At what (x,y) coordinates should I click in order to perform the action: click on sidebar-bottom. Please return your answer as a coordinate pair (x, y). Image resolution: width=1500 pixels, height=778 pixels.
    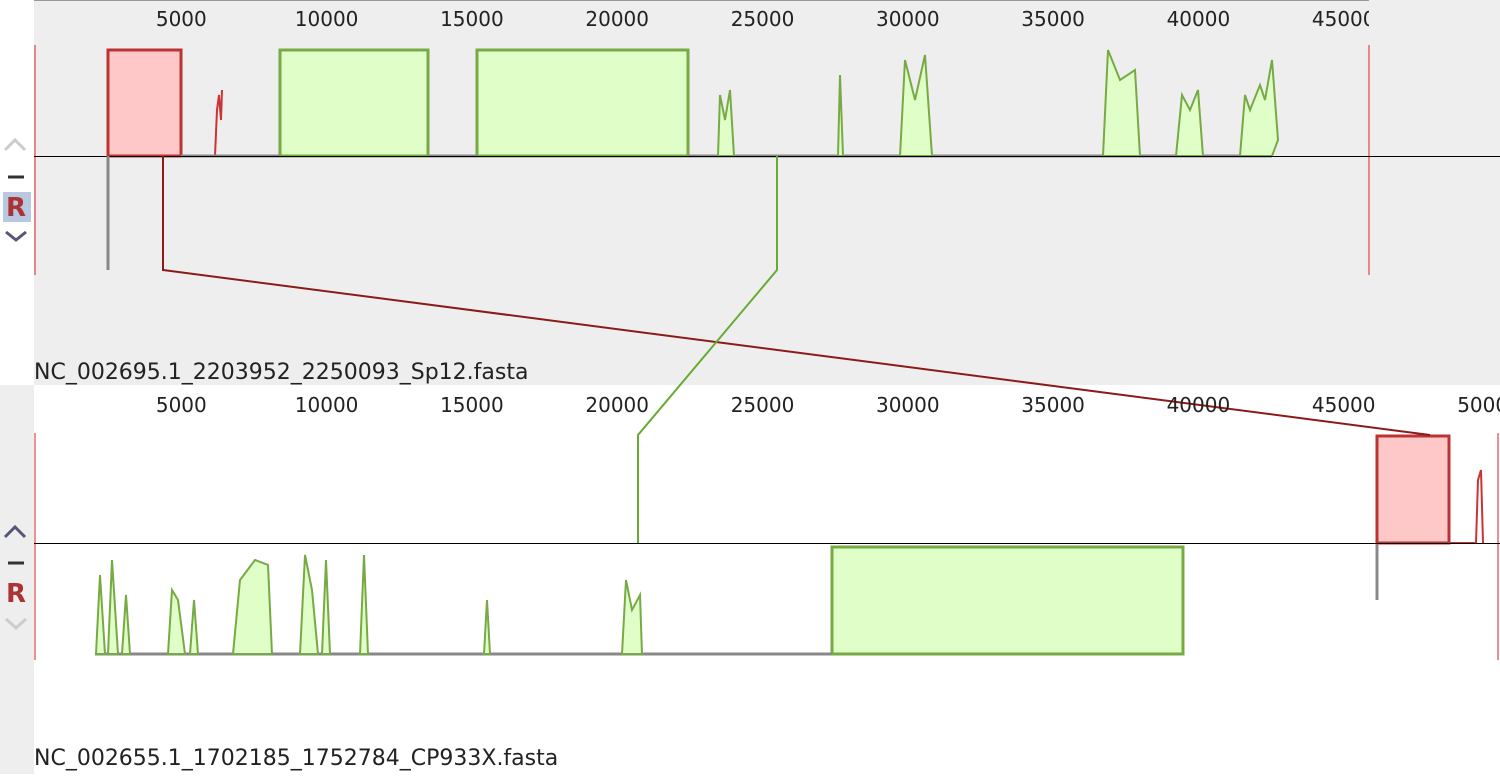
    Looking at the image, I should click on (17, 579).